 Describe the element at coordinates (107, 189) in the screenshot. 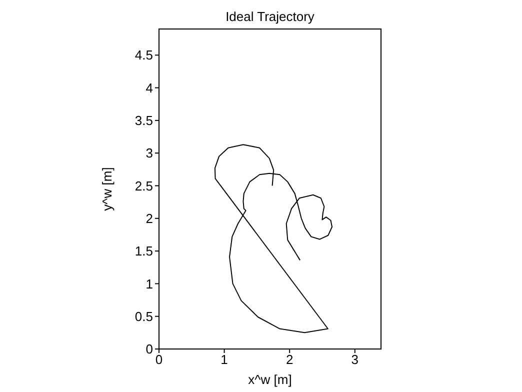

I see `y-axis-title: y^w [m]` at that location.